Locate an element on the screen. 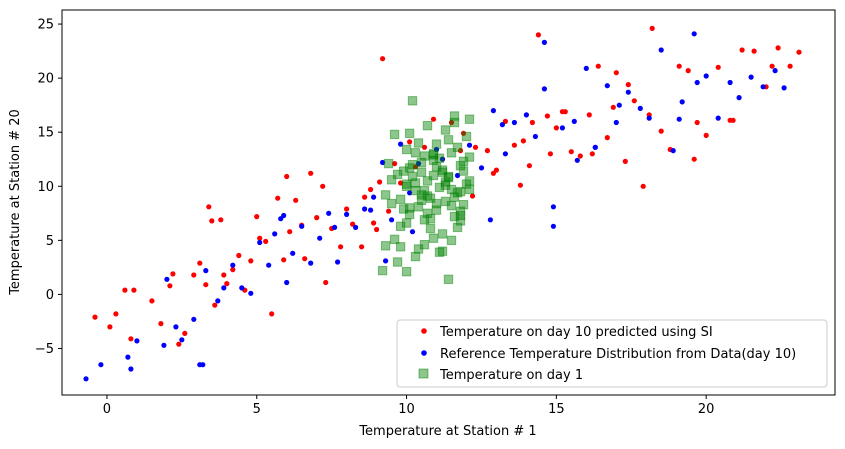  legend-marker-day1 is located at coordinates (423, 373).